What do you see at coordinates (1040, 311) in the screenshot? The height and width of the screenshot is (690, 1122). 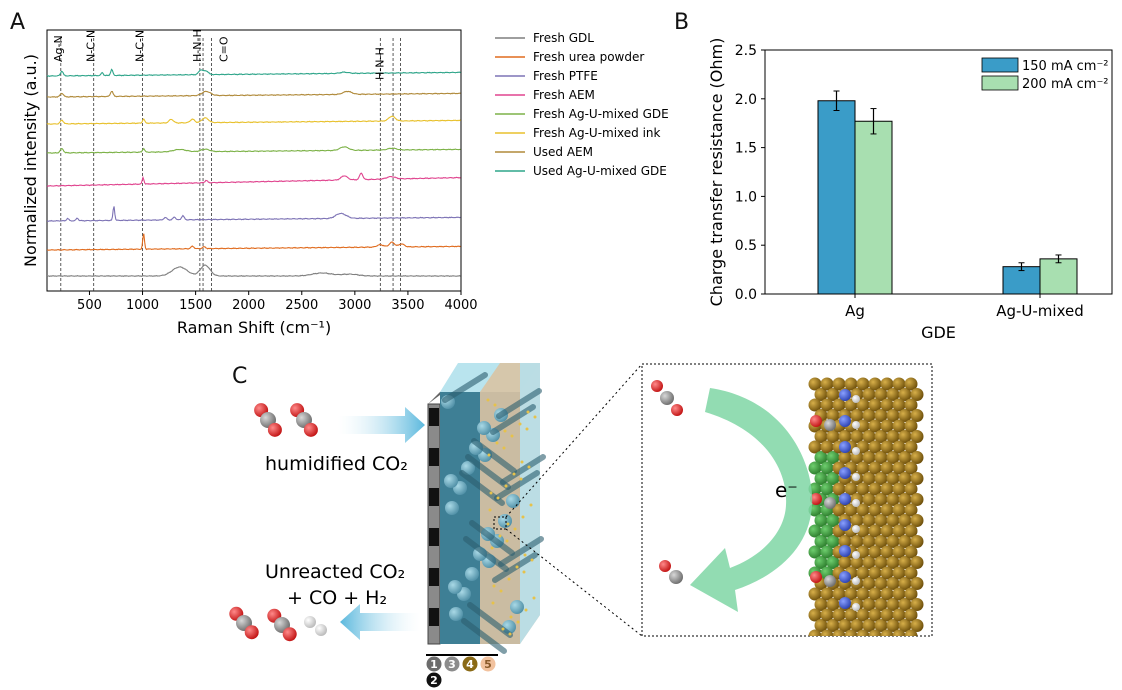 I see `category-label: Ag-U-mixed` at bounding box center [1040, 311].